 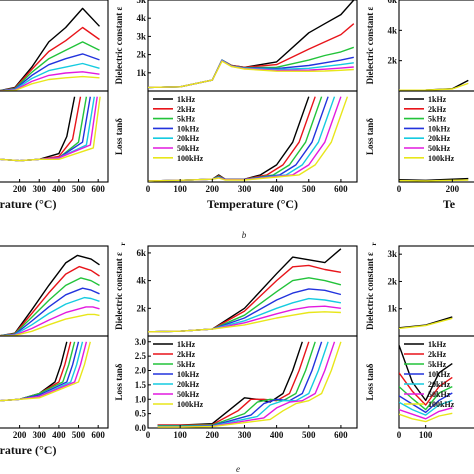 I want to click on subfigure-label-b: b, so click(x=244, y=235).